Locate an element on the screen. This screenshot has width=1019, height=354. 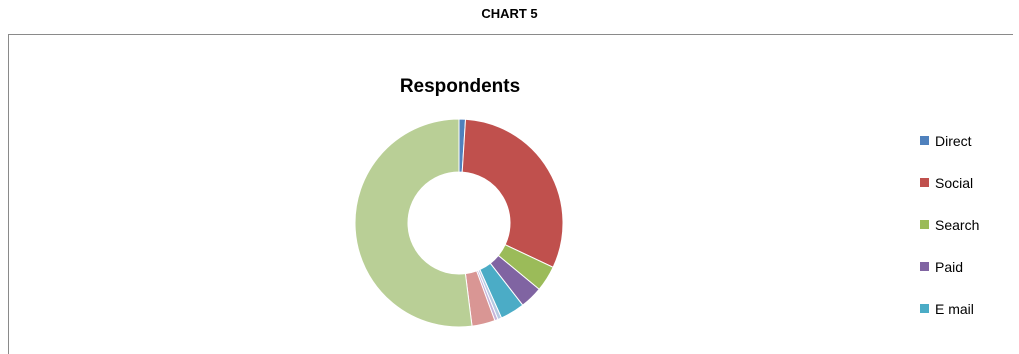
legend-label: Paid is located at coordinates (949, 266).